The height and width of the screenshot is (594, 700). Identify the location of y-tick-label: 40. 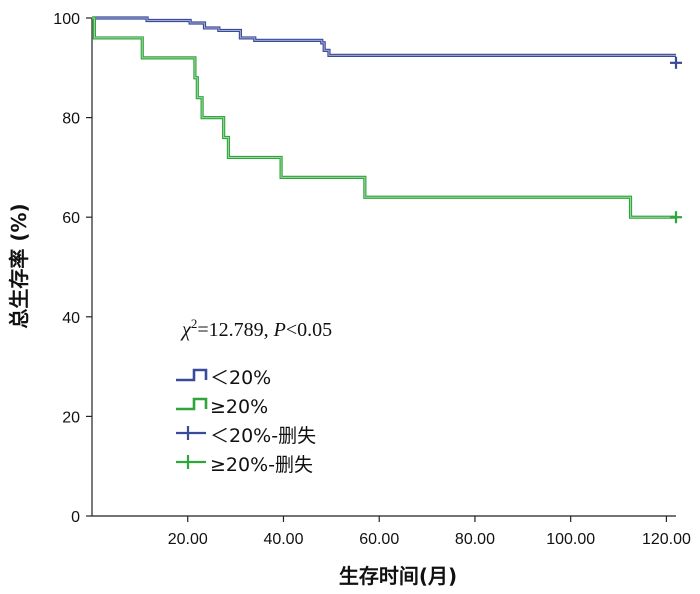
(71, 318).